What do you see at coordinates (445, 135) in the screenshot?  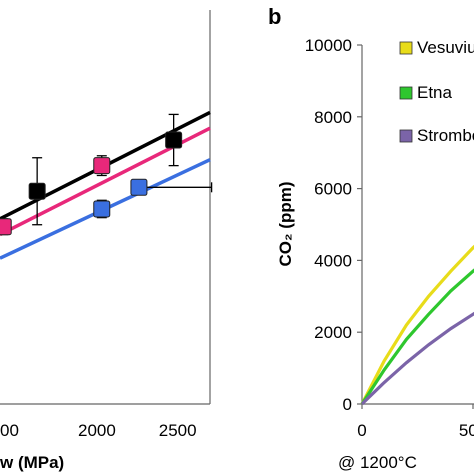 I see `legend-label-2: Stromboli` at bounding box center [445, 135].